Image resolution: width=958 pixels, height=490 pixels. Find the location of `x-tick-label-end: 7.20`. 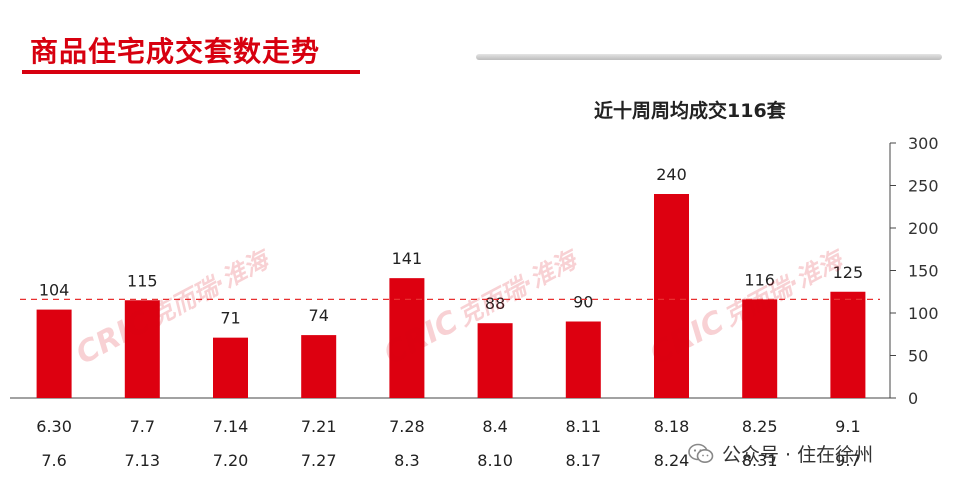

x-tick-label-end: 7.20 is located at coordinates (231, 460).